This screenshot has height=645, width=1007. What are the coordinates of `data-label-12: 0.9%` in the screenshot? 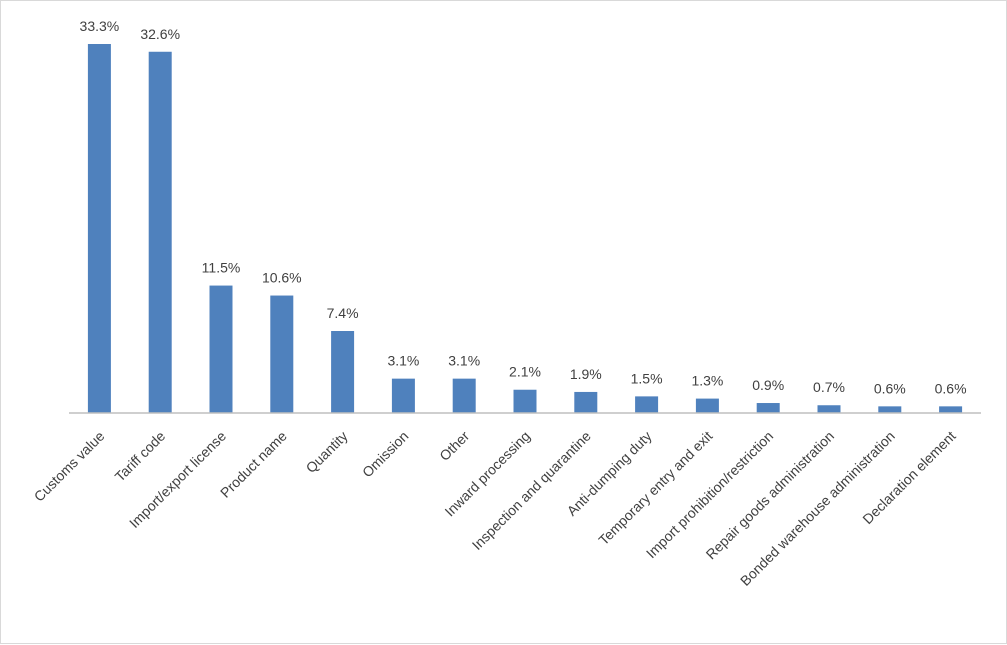 It's located at (768, 385).